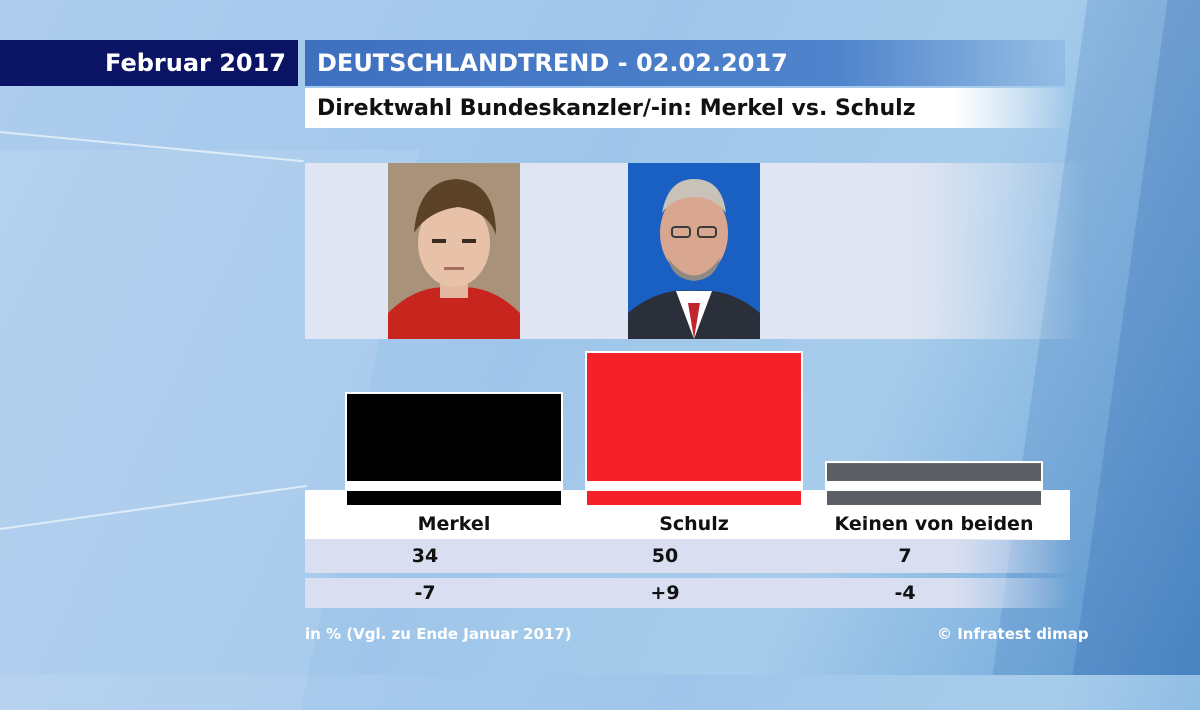 This screenshot has width=1200, height=710. I want to click on date-label: Februar 2017, so click(149, 63).